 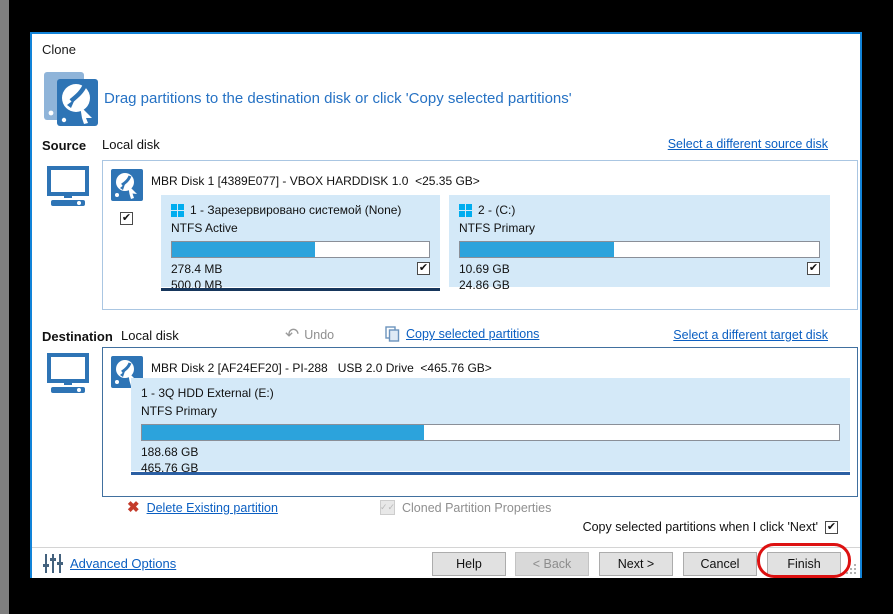 I want to click on delete-existing-partition-command: ✖ Delete Existing partition, so click(x=202, y=507).